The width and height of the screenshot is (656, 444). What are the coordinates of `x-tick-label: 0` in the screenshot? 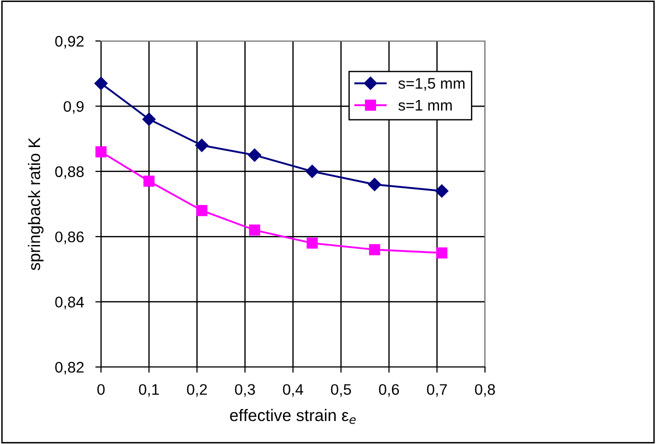 It's located at (101, 389).